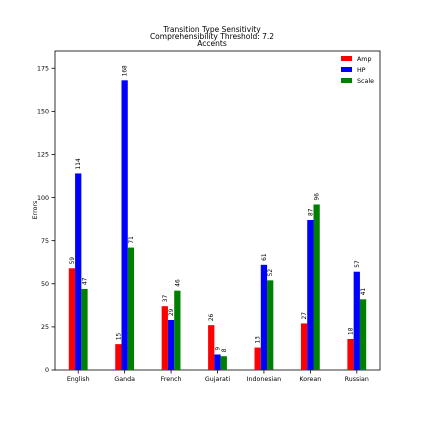 The image size is (423, 423). Describe the element at coordinates (356, 320) in the screenshot. I see `bar-hp-russian` at that location.